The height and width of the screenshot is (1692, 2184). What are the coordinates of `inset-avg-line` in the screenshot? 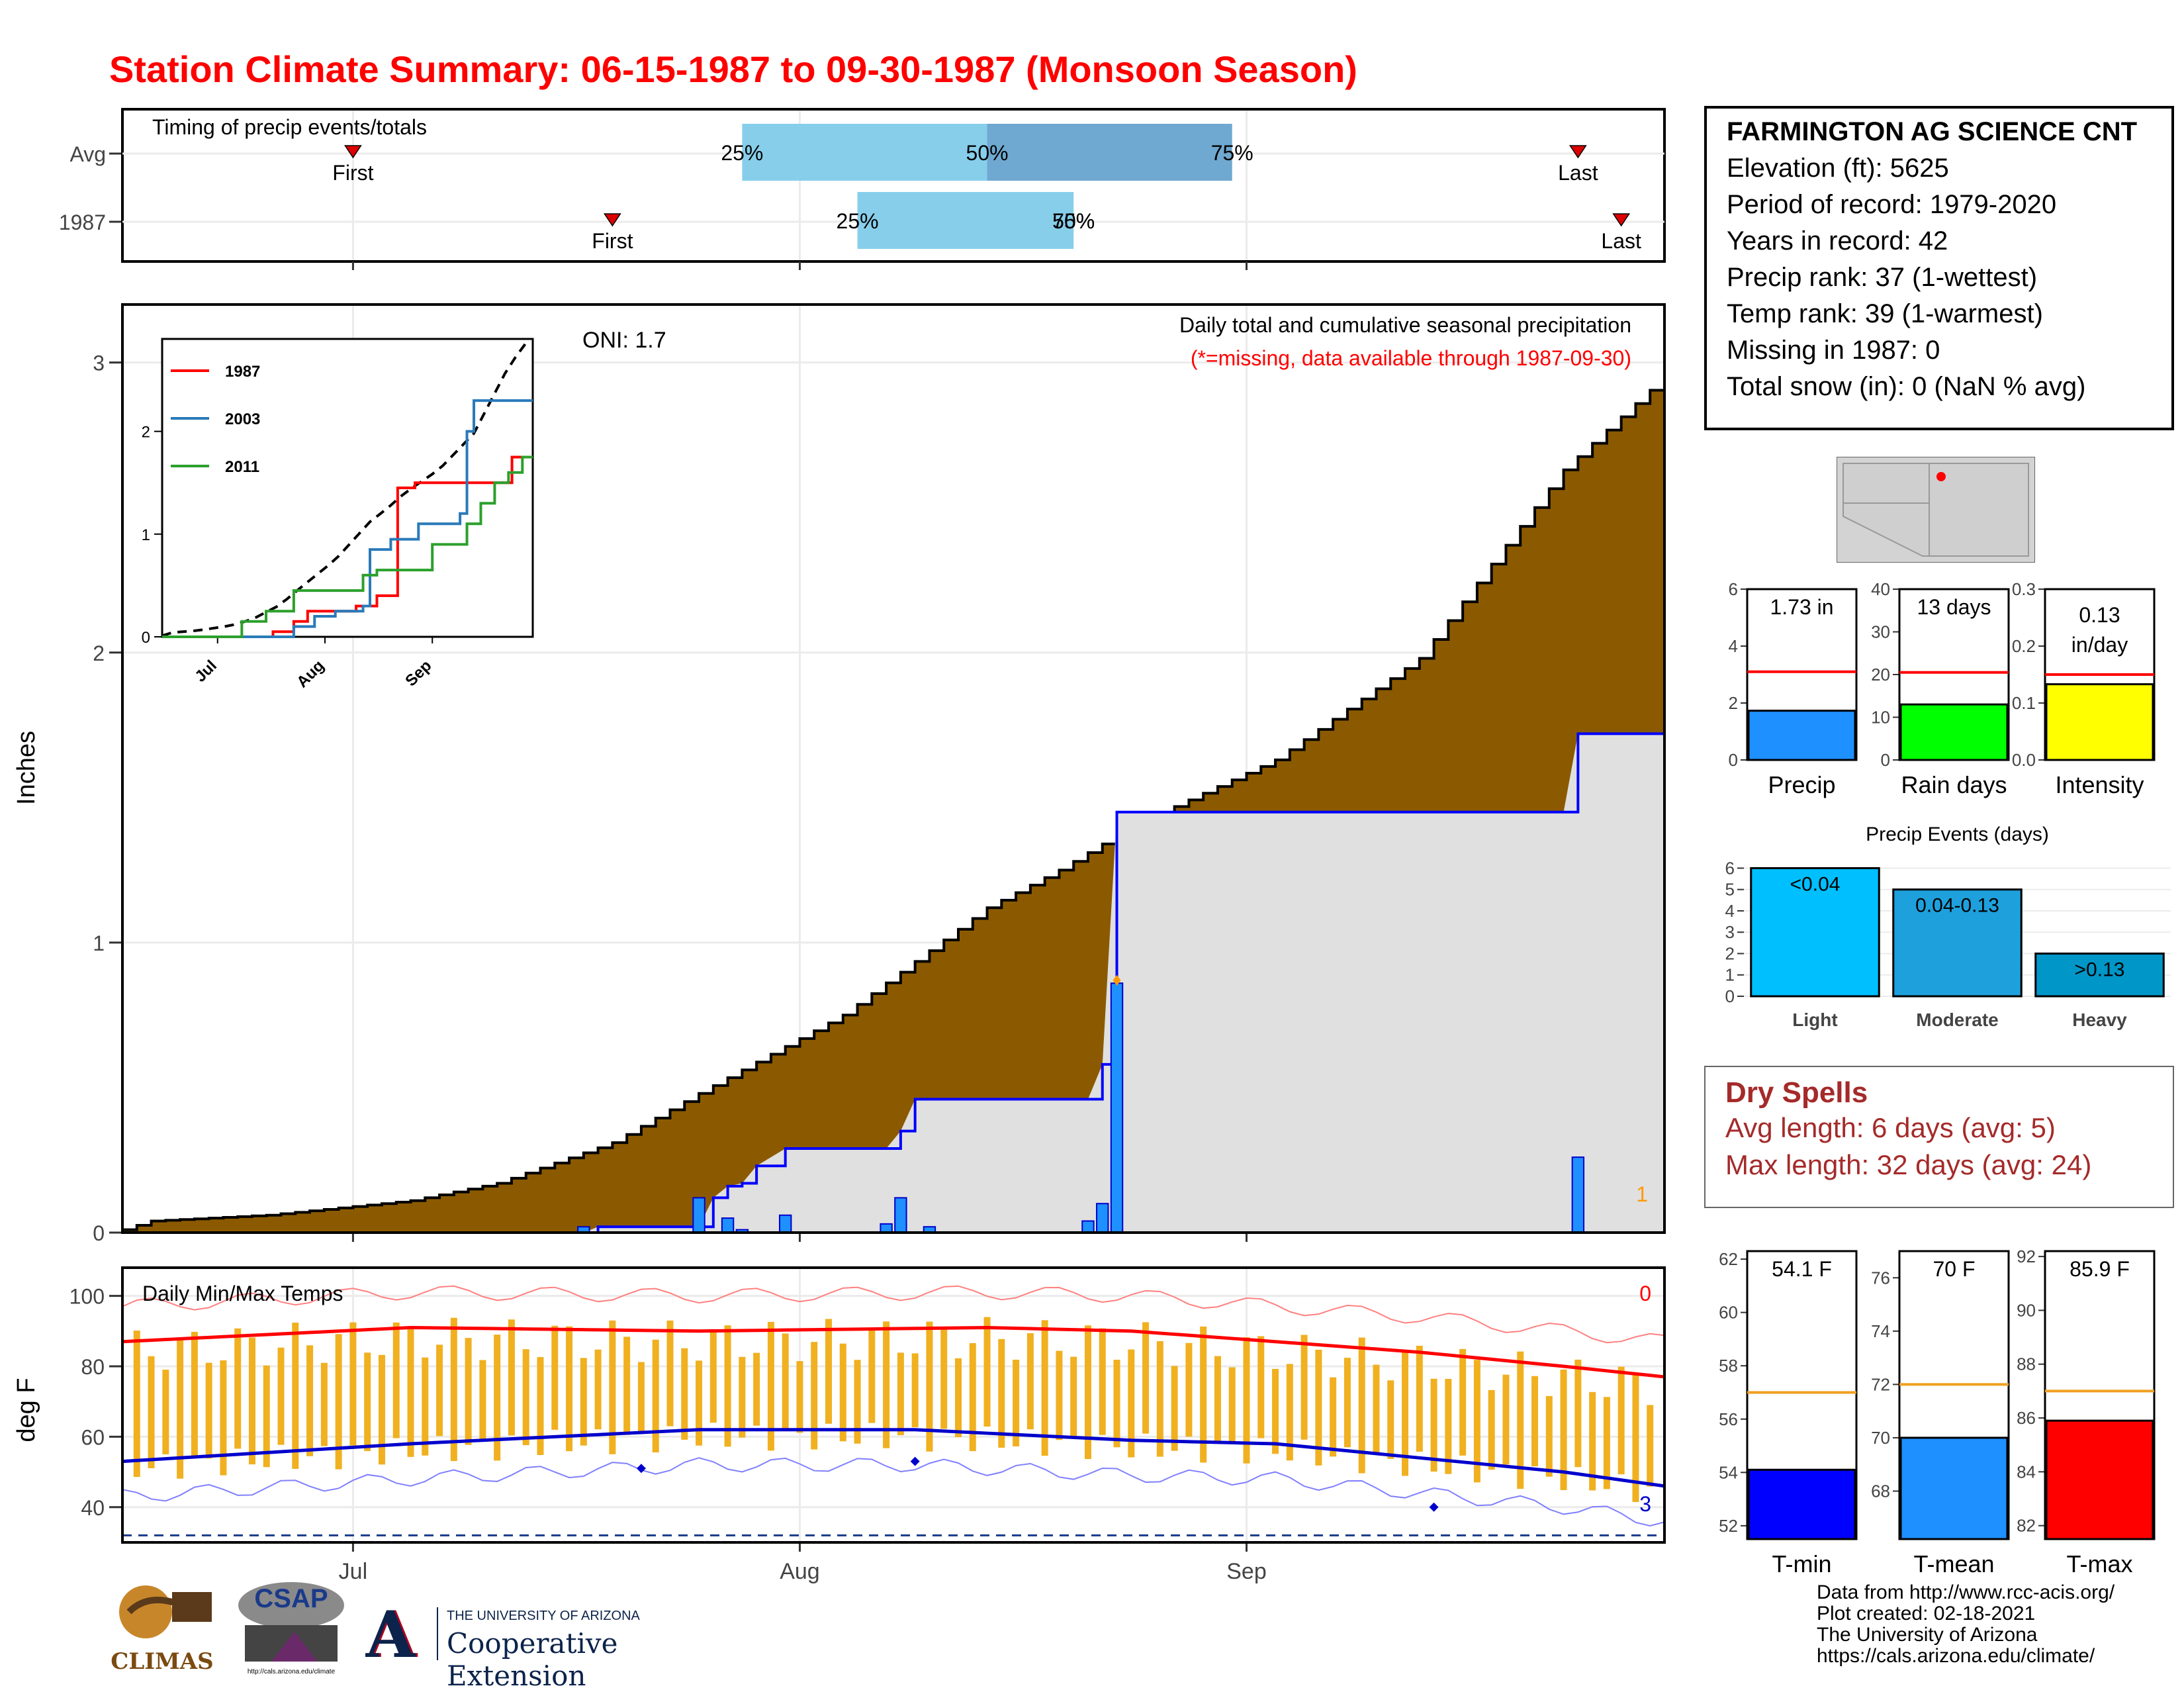 It's located at (344, 489).